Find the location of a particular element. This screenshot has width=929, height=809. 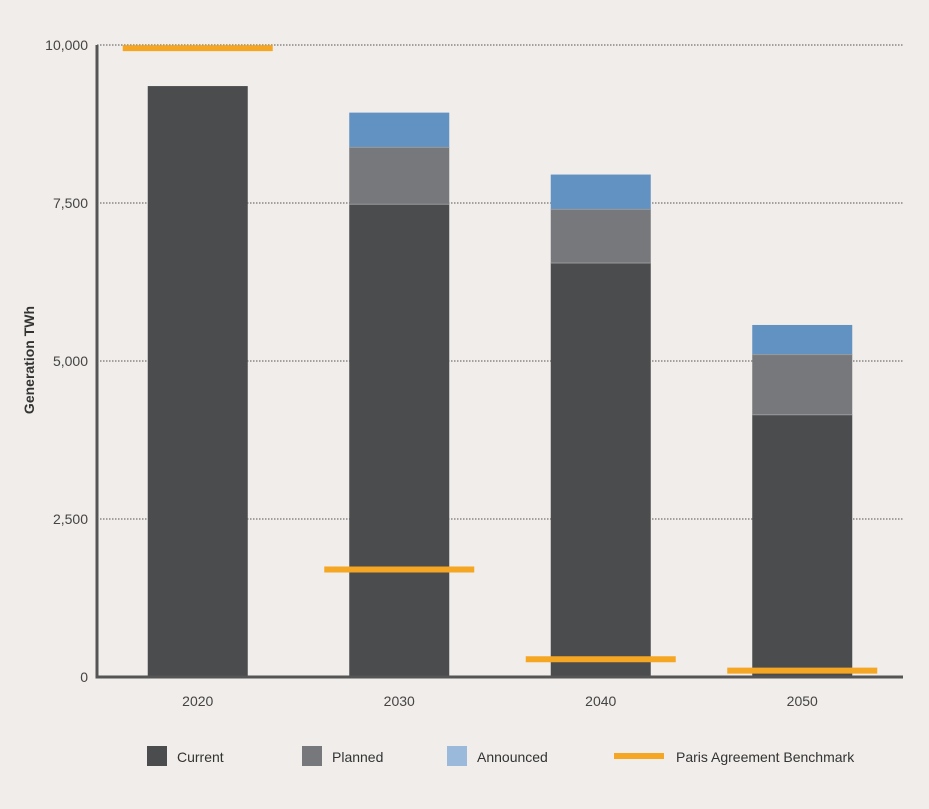

bar-current-2030 is located at coordinates (399, 440).